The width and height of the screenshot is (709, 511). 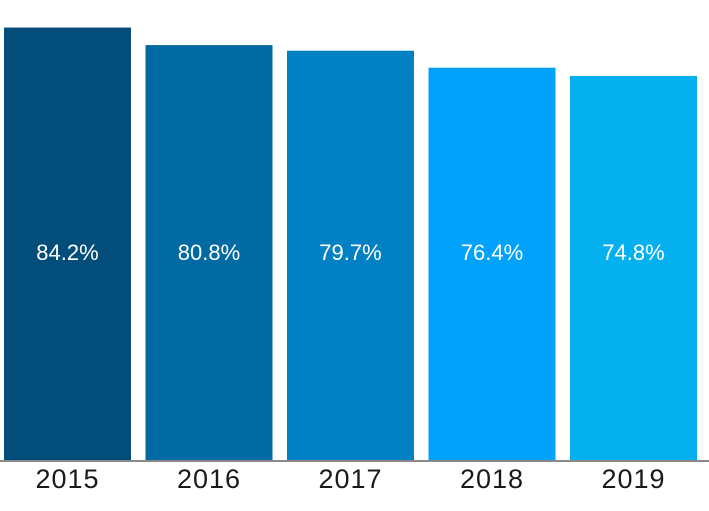 I want to click on bar-2016, so click(x=209, y=253).